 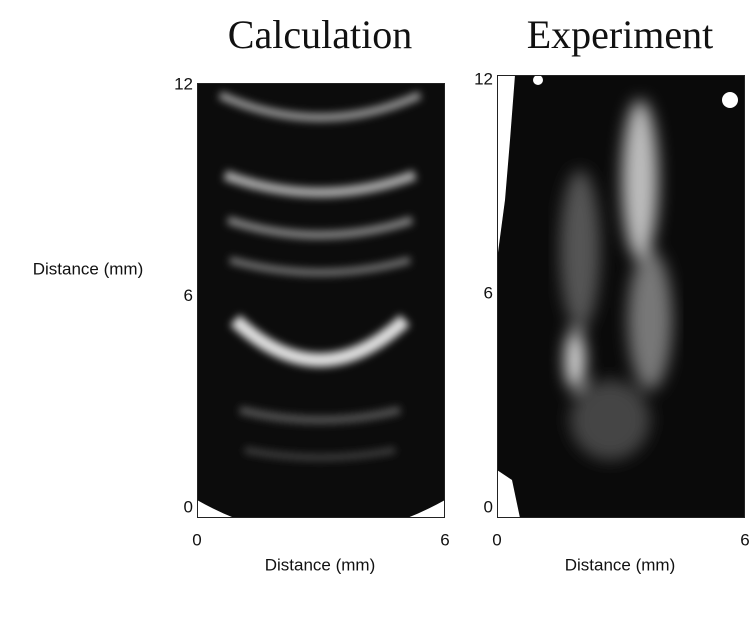 I want to click on panel-title: Calculation, so click(x=320, y=34).